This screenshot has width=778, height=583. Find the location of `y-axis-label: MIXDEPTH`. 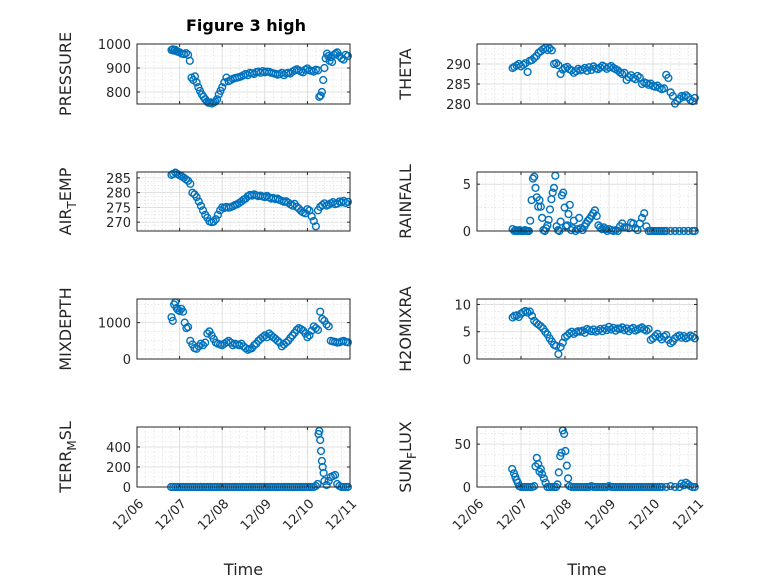

y-axis-label: MIXDEPTH is located at coordinates (65, 328).